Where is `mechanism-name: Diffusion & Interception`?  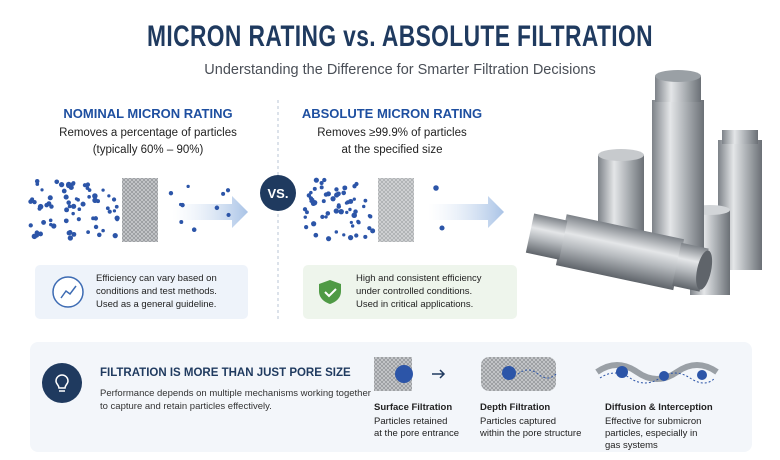 mechanism-name: Diffusion & Interception is located at coordinates (659, 407).